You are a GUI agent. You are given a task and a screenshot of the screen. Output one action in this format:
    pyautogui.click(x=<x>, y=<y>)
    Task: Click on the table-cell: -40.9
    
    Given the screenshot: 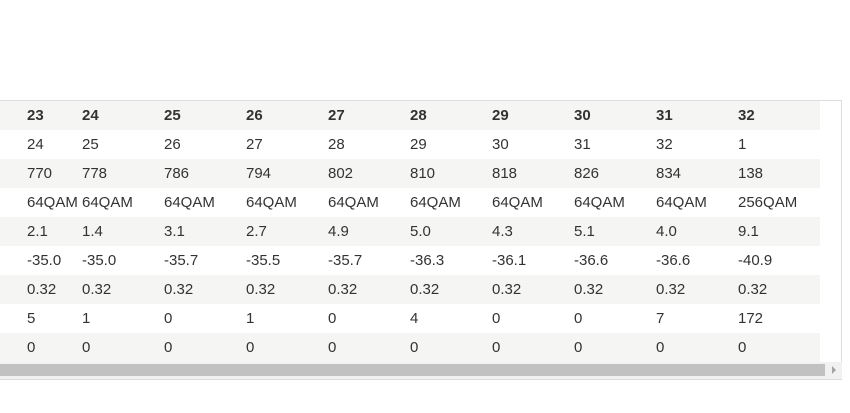 What is the action you would take?
    pyautogui.click(x=755, y=260)
    